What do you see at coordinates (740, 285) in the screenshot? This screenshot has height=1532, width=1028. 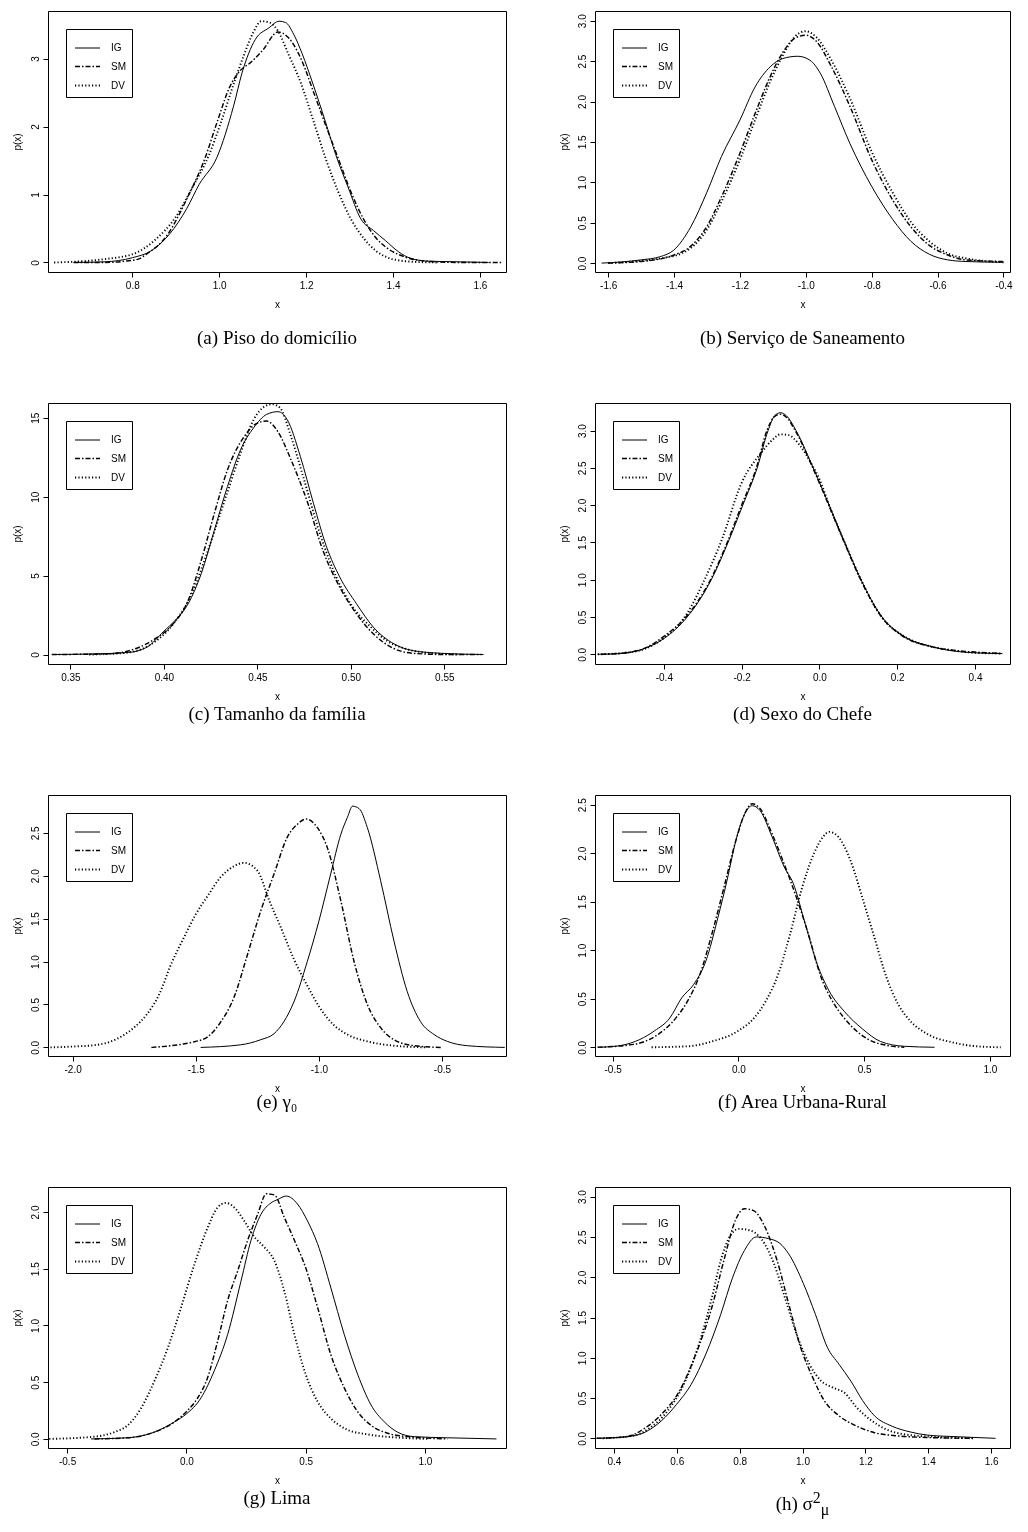 I see `x-tick-label: -1.2` at bounding box center [740, 285].